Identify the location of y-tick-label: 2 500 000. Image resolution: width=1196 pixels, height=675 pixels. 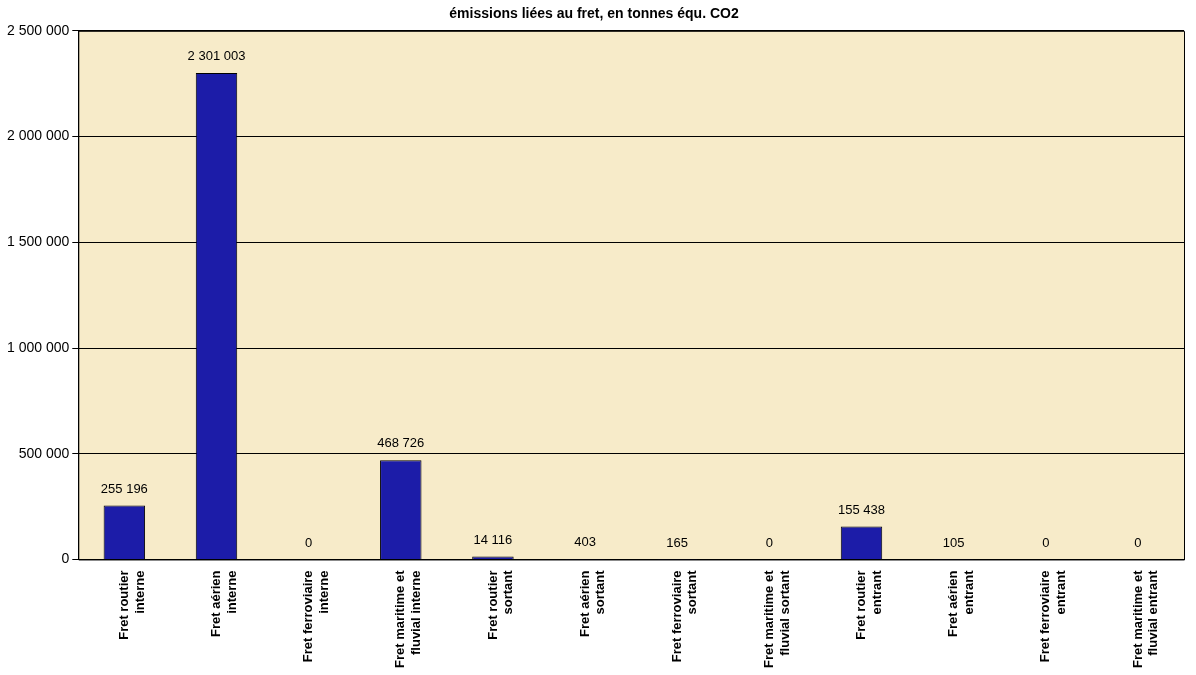
(38, 29).